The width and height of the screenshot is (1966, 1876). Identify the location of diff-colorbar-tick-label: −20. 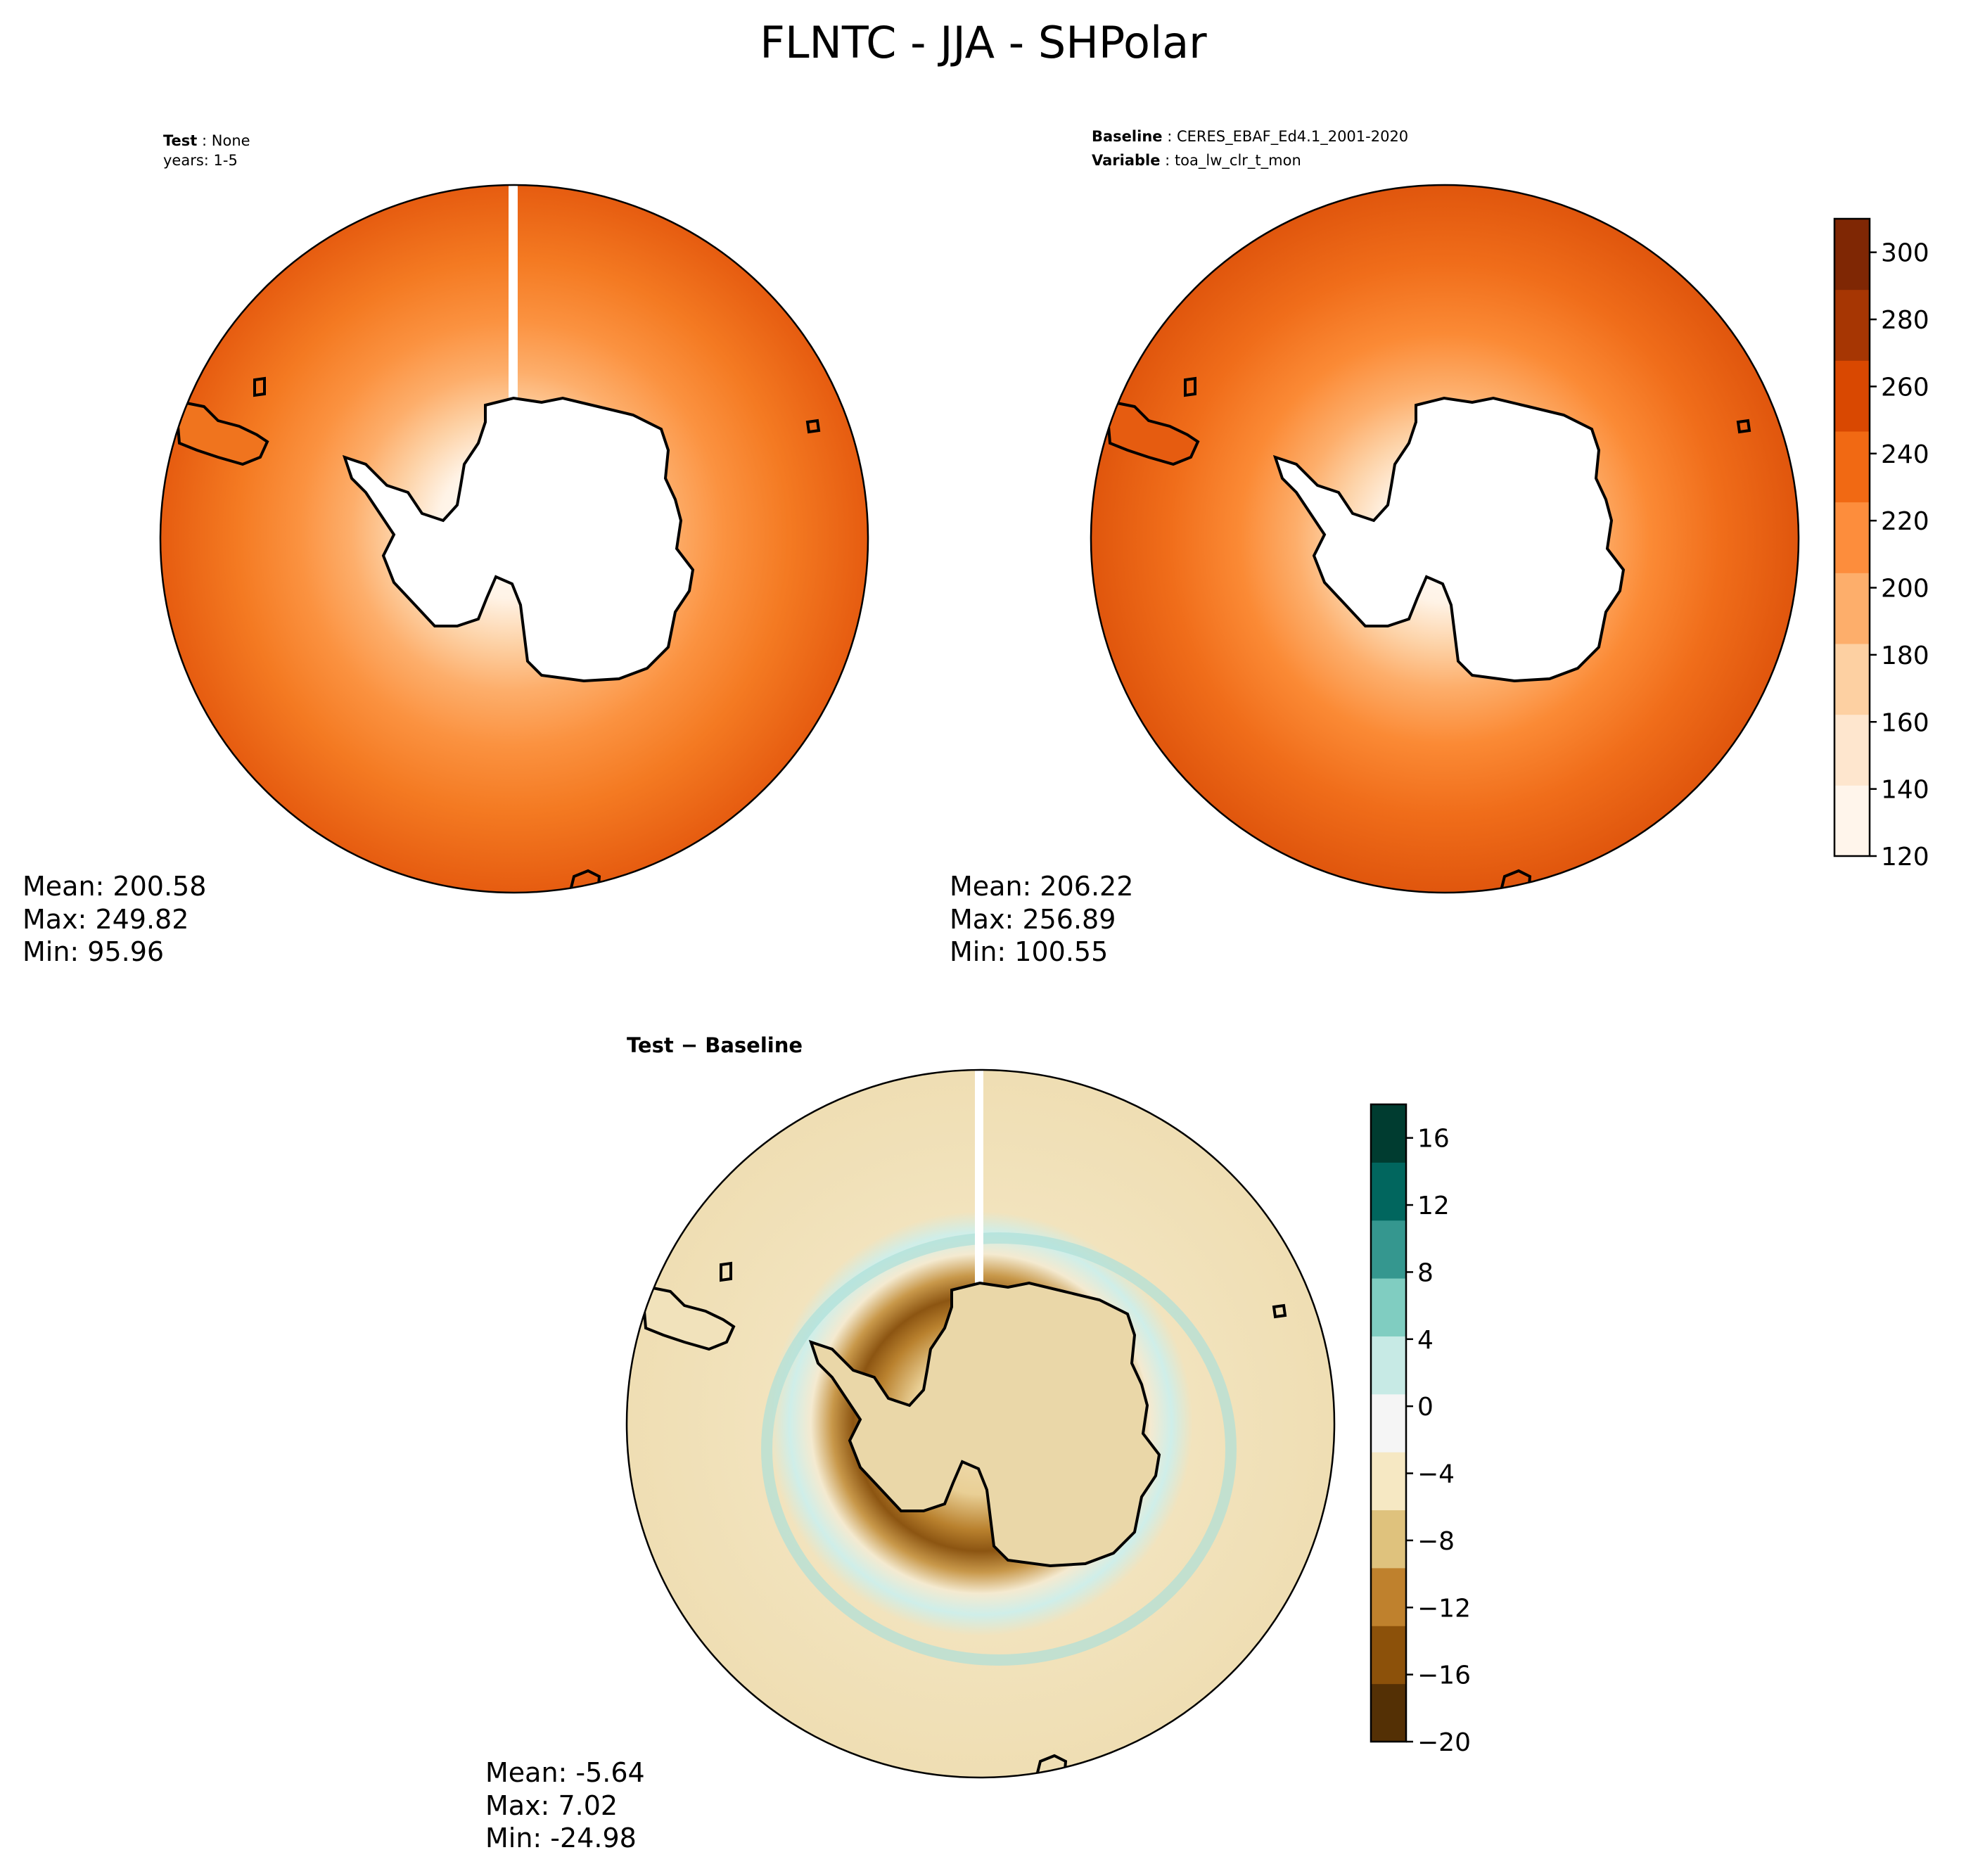
(1444, 1742).